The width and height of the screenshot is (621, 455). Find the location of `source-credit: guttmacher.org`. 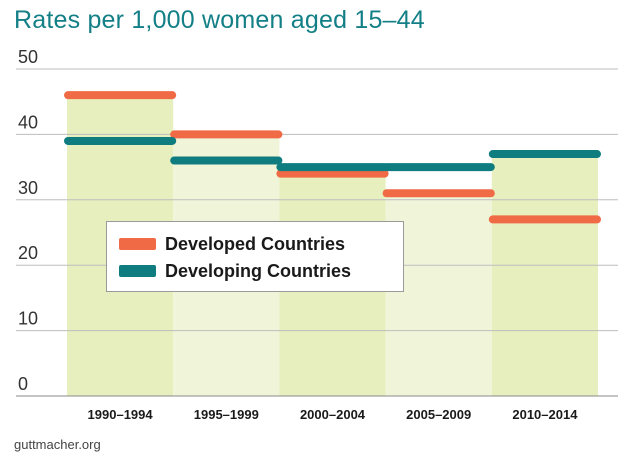

source-credit: guttmacher.org is located at coordinates (57, 444).